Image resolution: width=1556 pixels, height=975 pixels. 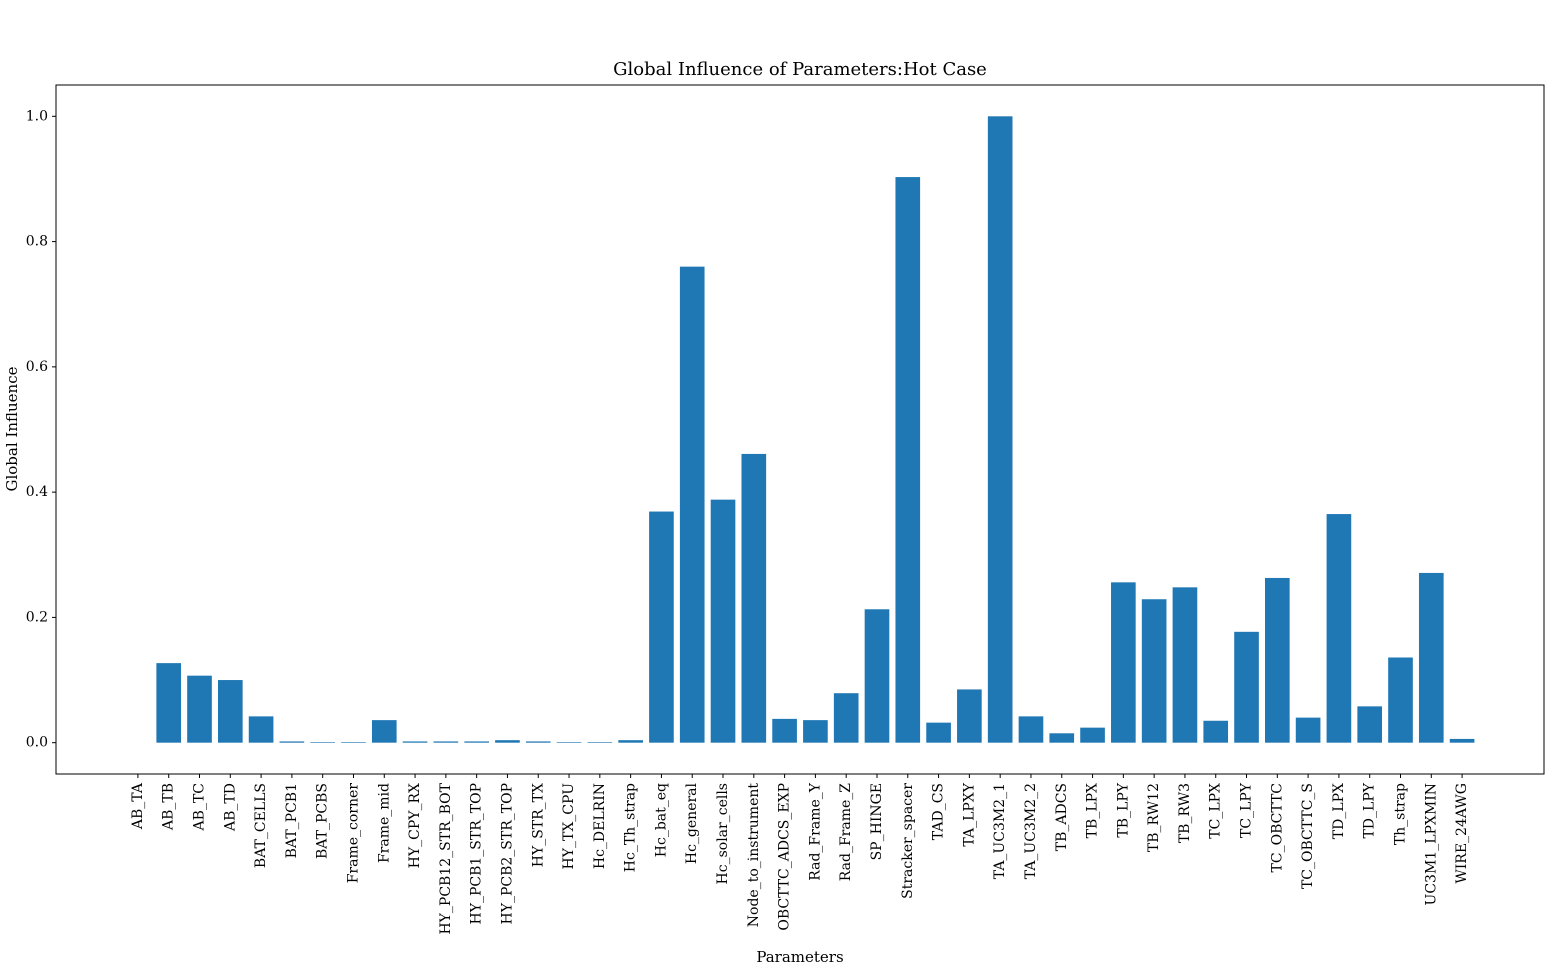 What do you see at coordinates (538, 825) in the screenshot?
I see `x-tick-label: HY_STR_TX` at bounding box center [538, 825].